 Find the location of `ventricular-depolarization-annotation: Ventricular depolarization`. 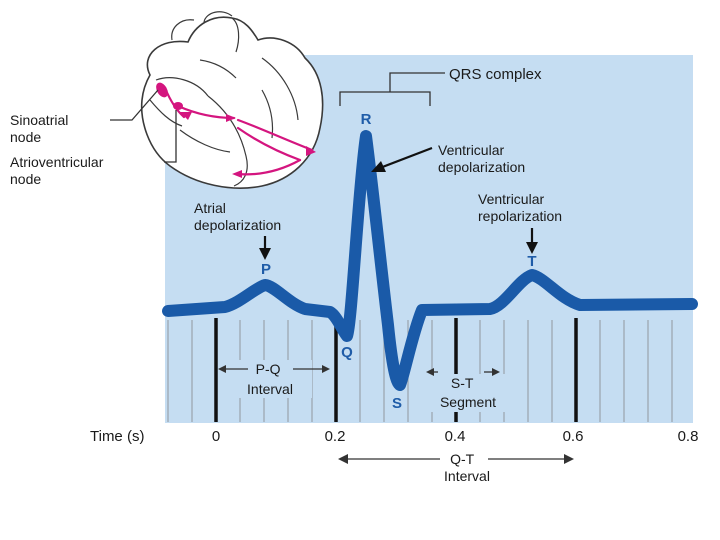

ventricular-depolarization-annotation: Ventricular depolarization is located at coordinates (448, 158).